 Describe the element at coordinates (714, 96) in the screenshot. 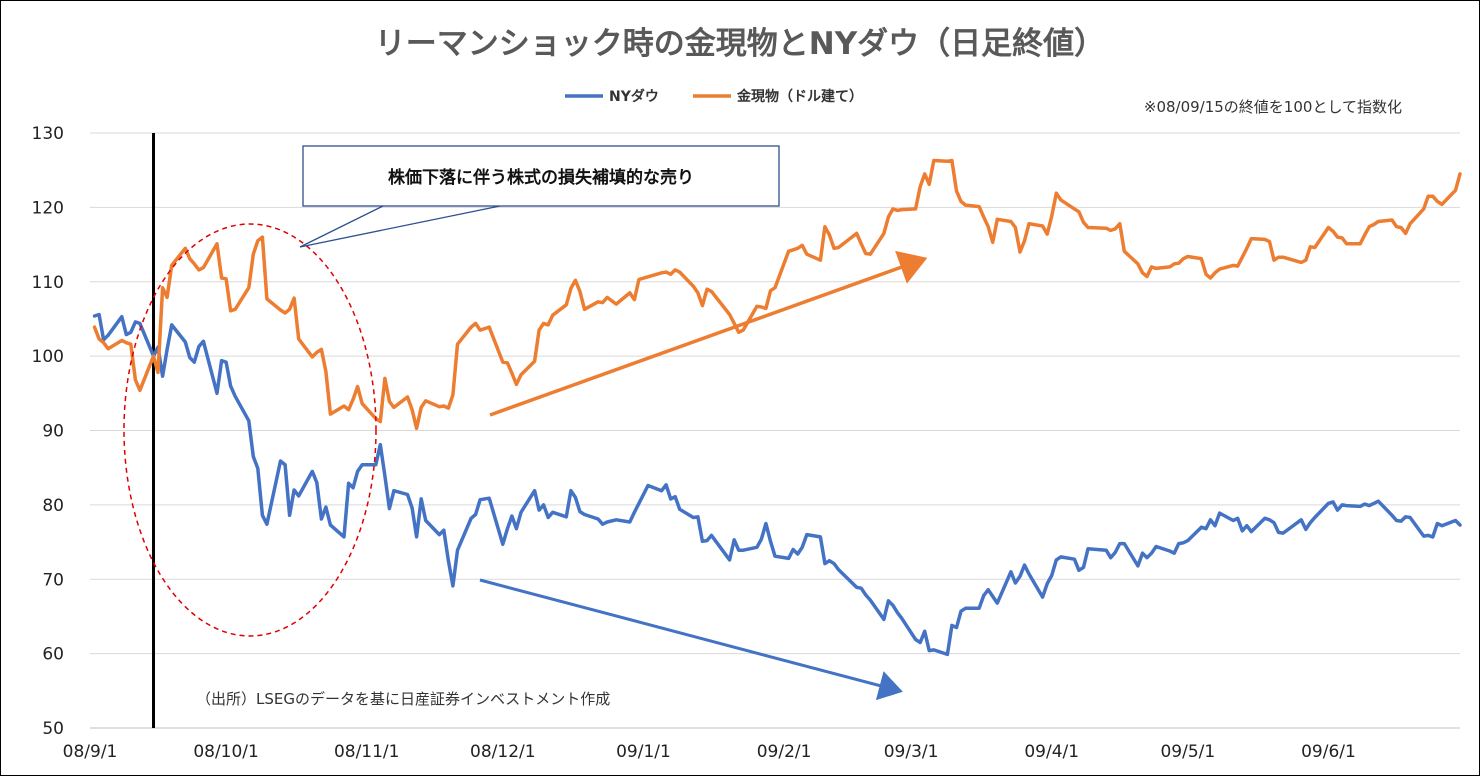

I see `legend: NYダウ 金現物（ドル建て）` at that location.